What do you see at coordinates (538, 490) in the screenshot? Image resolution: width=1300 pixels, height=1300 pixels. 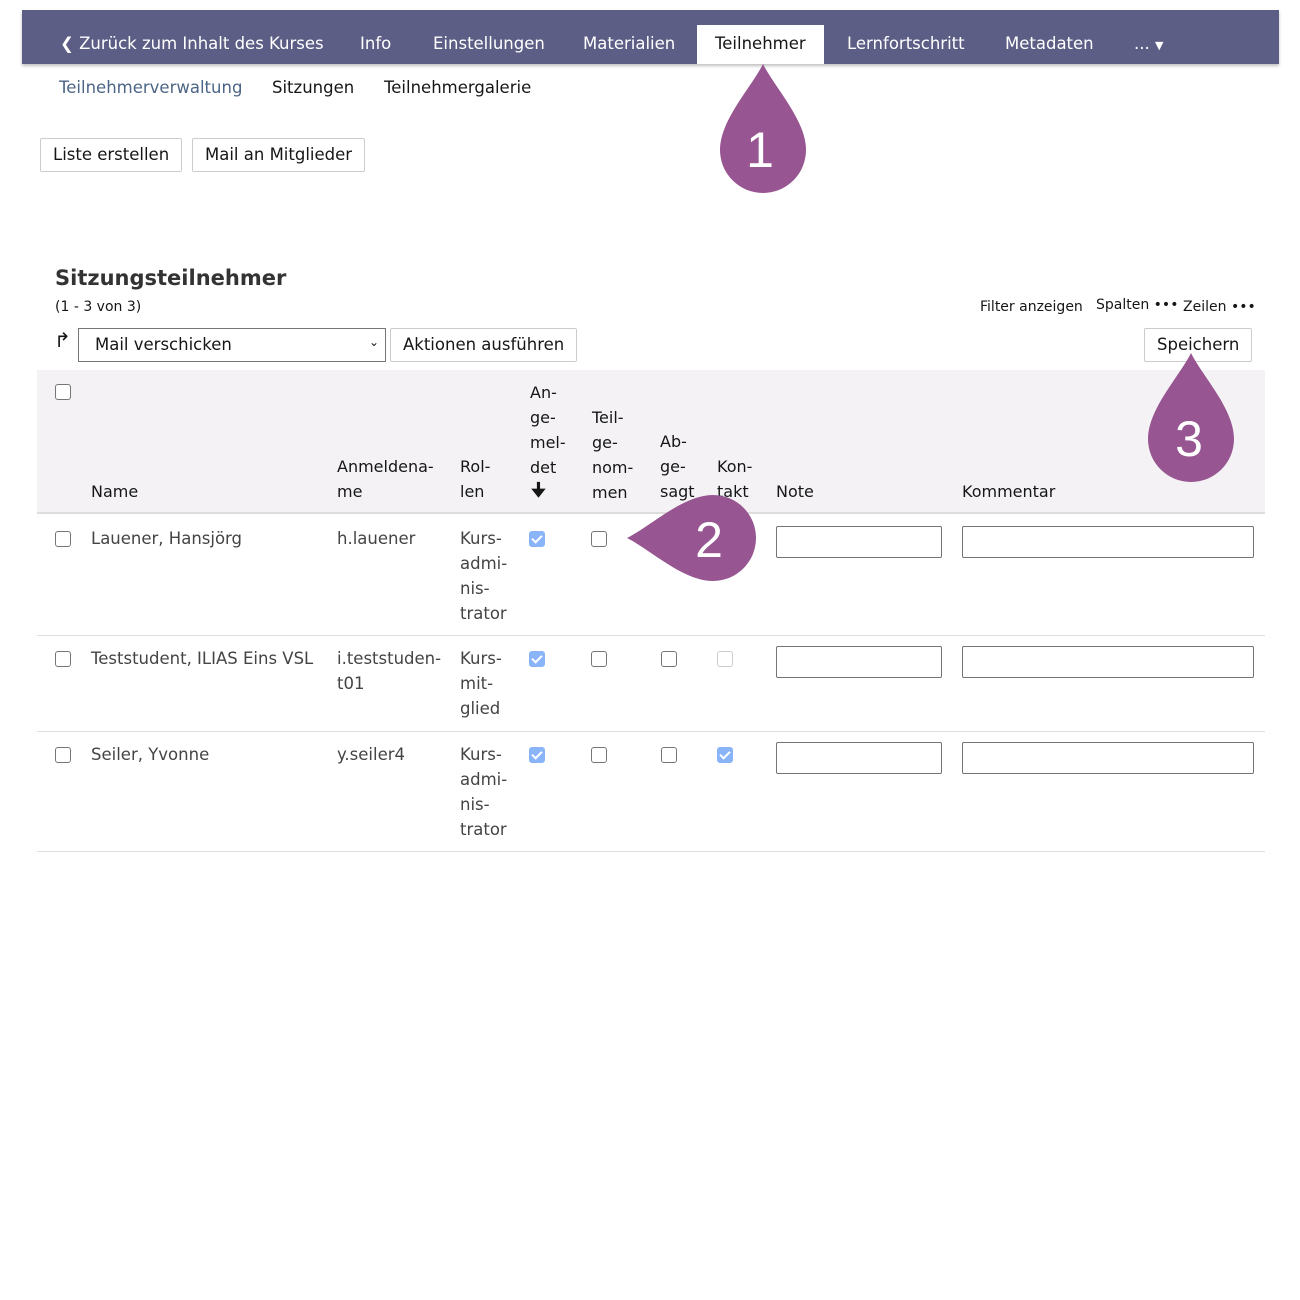 I see `sort-down-arrow-icon: 🠋` at bounding box center [538, 490].